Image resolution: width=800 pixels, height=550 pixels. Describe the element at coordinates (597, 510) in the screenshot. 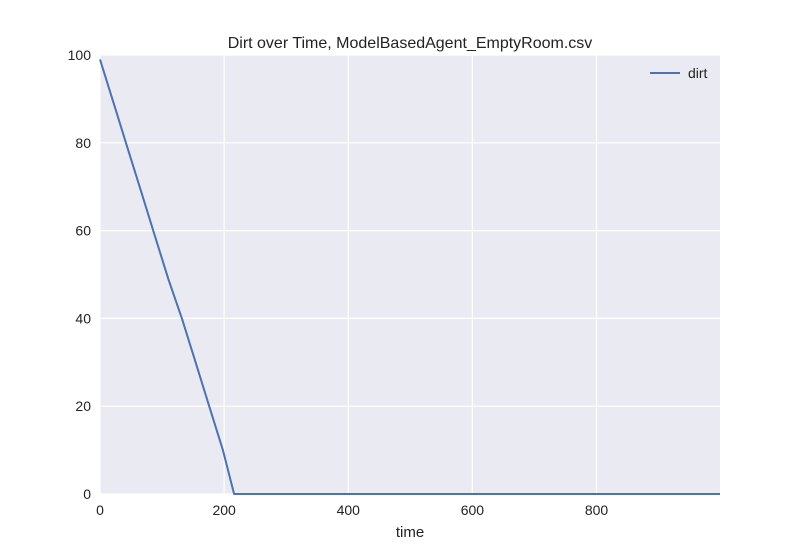

I see `x-tick-label: 800` at that location.